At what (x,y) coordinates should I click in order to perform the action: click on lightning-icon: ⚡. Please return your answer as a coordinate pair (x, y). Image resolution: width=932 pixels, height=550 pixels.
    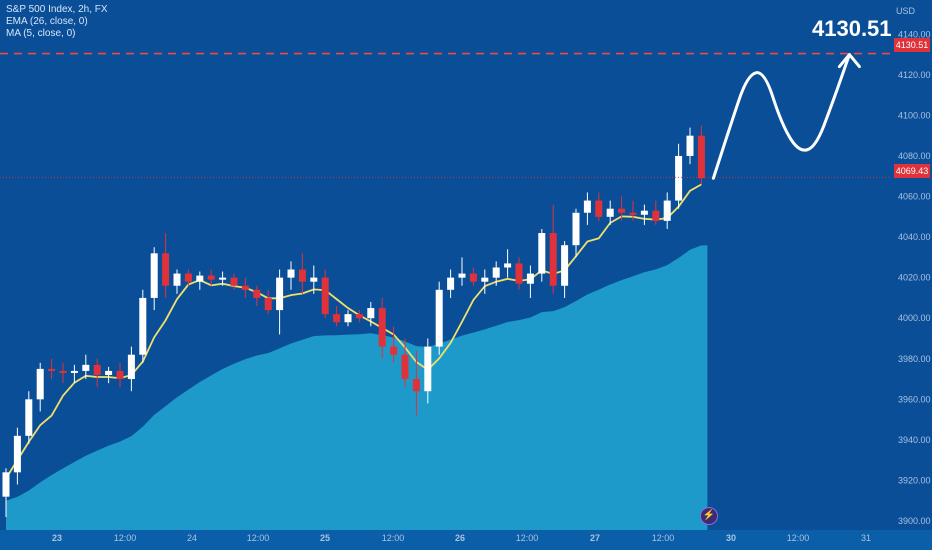
    Looking at the image, I should click on (709, 516).